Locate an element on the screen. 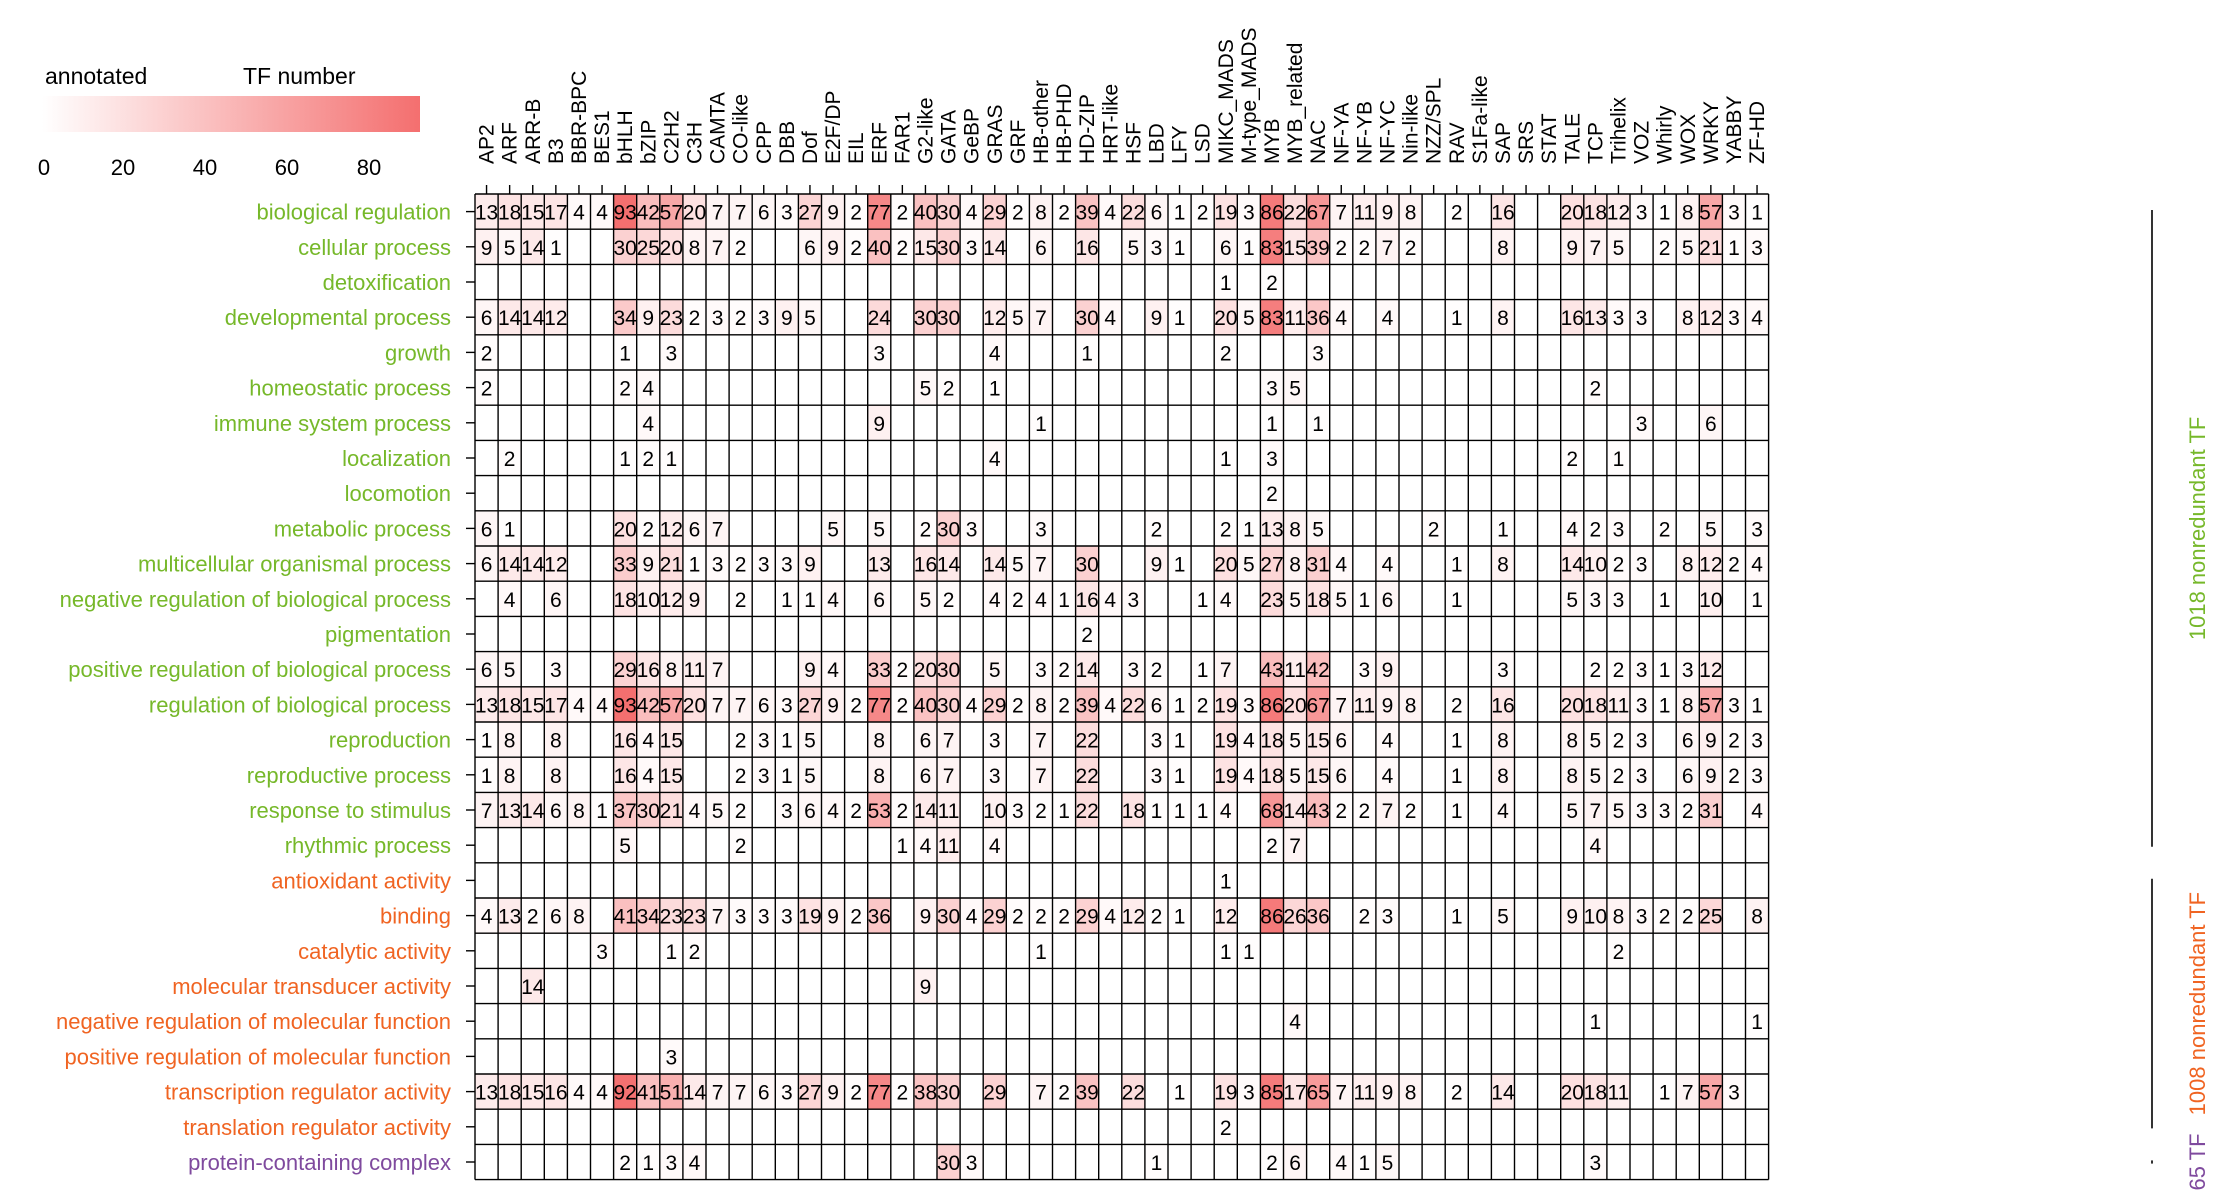 Image resolution: width=2219 pixels, height=1198 pixels. cell-value-label: 29 is located at coordinates (624, 670).